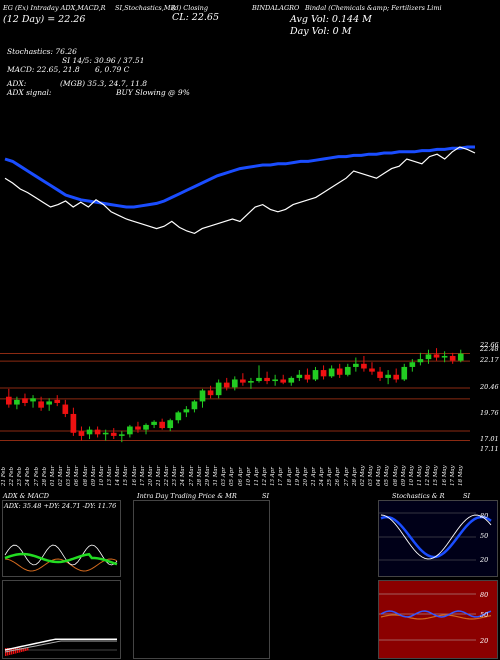 The width and height of the screenshot is (500, 660). What do you see at coordinates (239, 177) in the screenshot?
I see `moving-average-line` at bounding box center [239, 177].